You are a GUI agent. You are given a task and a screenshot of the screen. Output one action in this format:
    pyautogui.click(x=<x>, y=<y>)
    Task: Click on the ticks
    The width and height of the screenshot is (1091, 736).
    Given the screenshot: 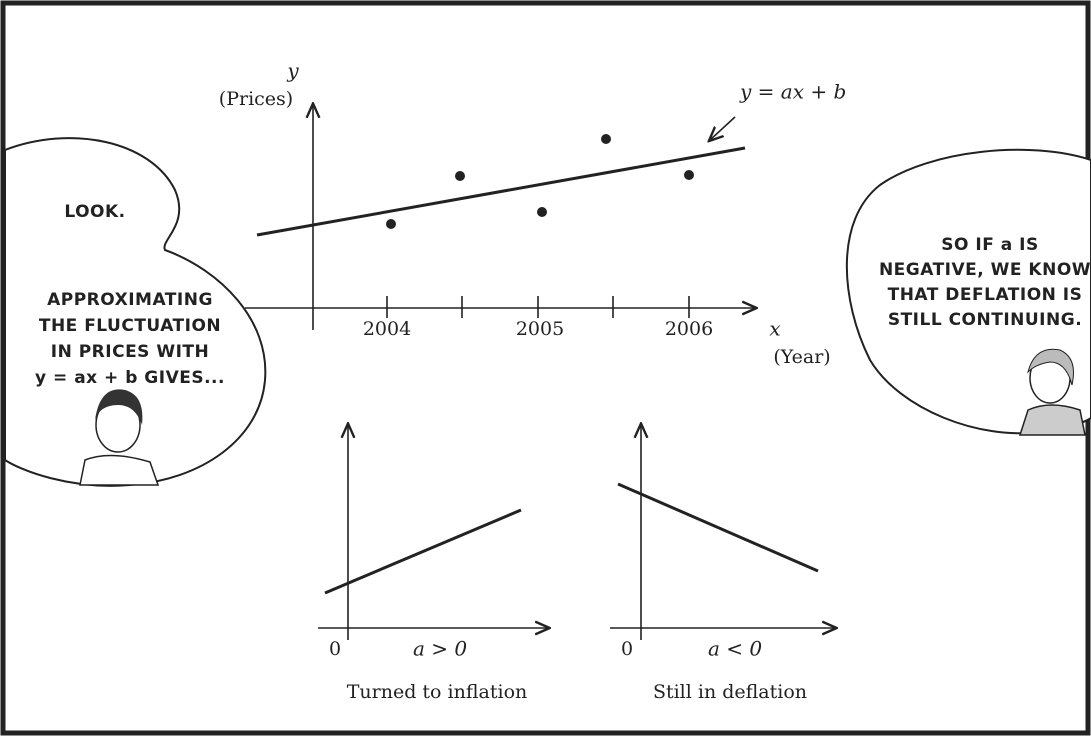 What is the action you would take?
    pyautogui.click(x=538, y=307)
    